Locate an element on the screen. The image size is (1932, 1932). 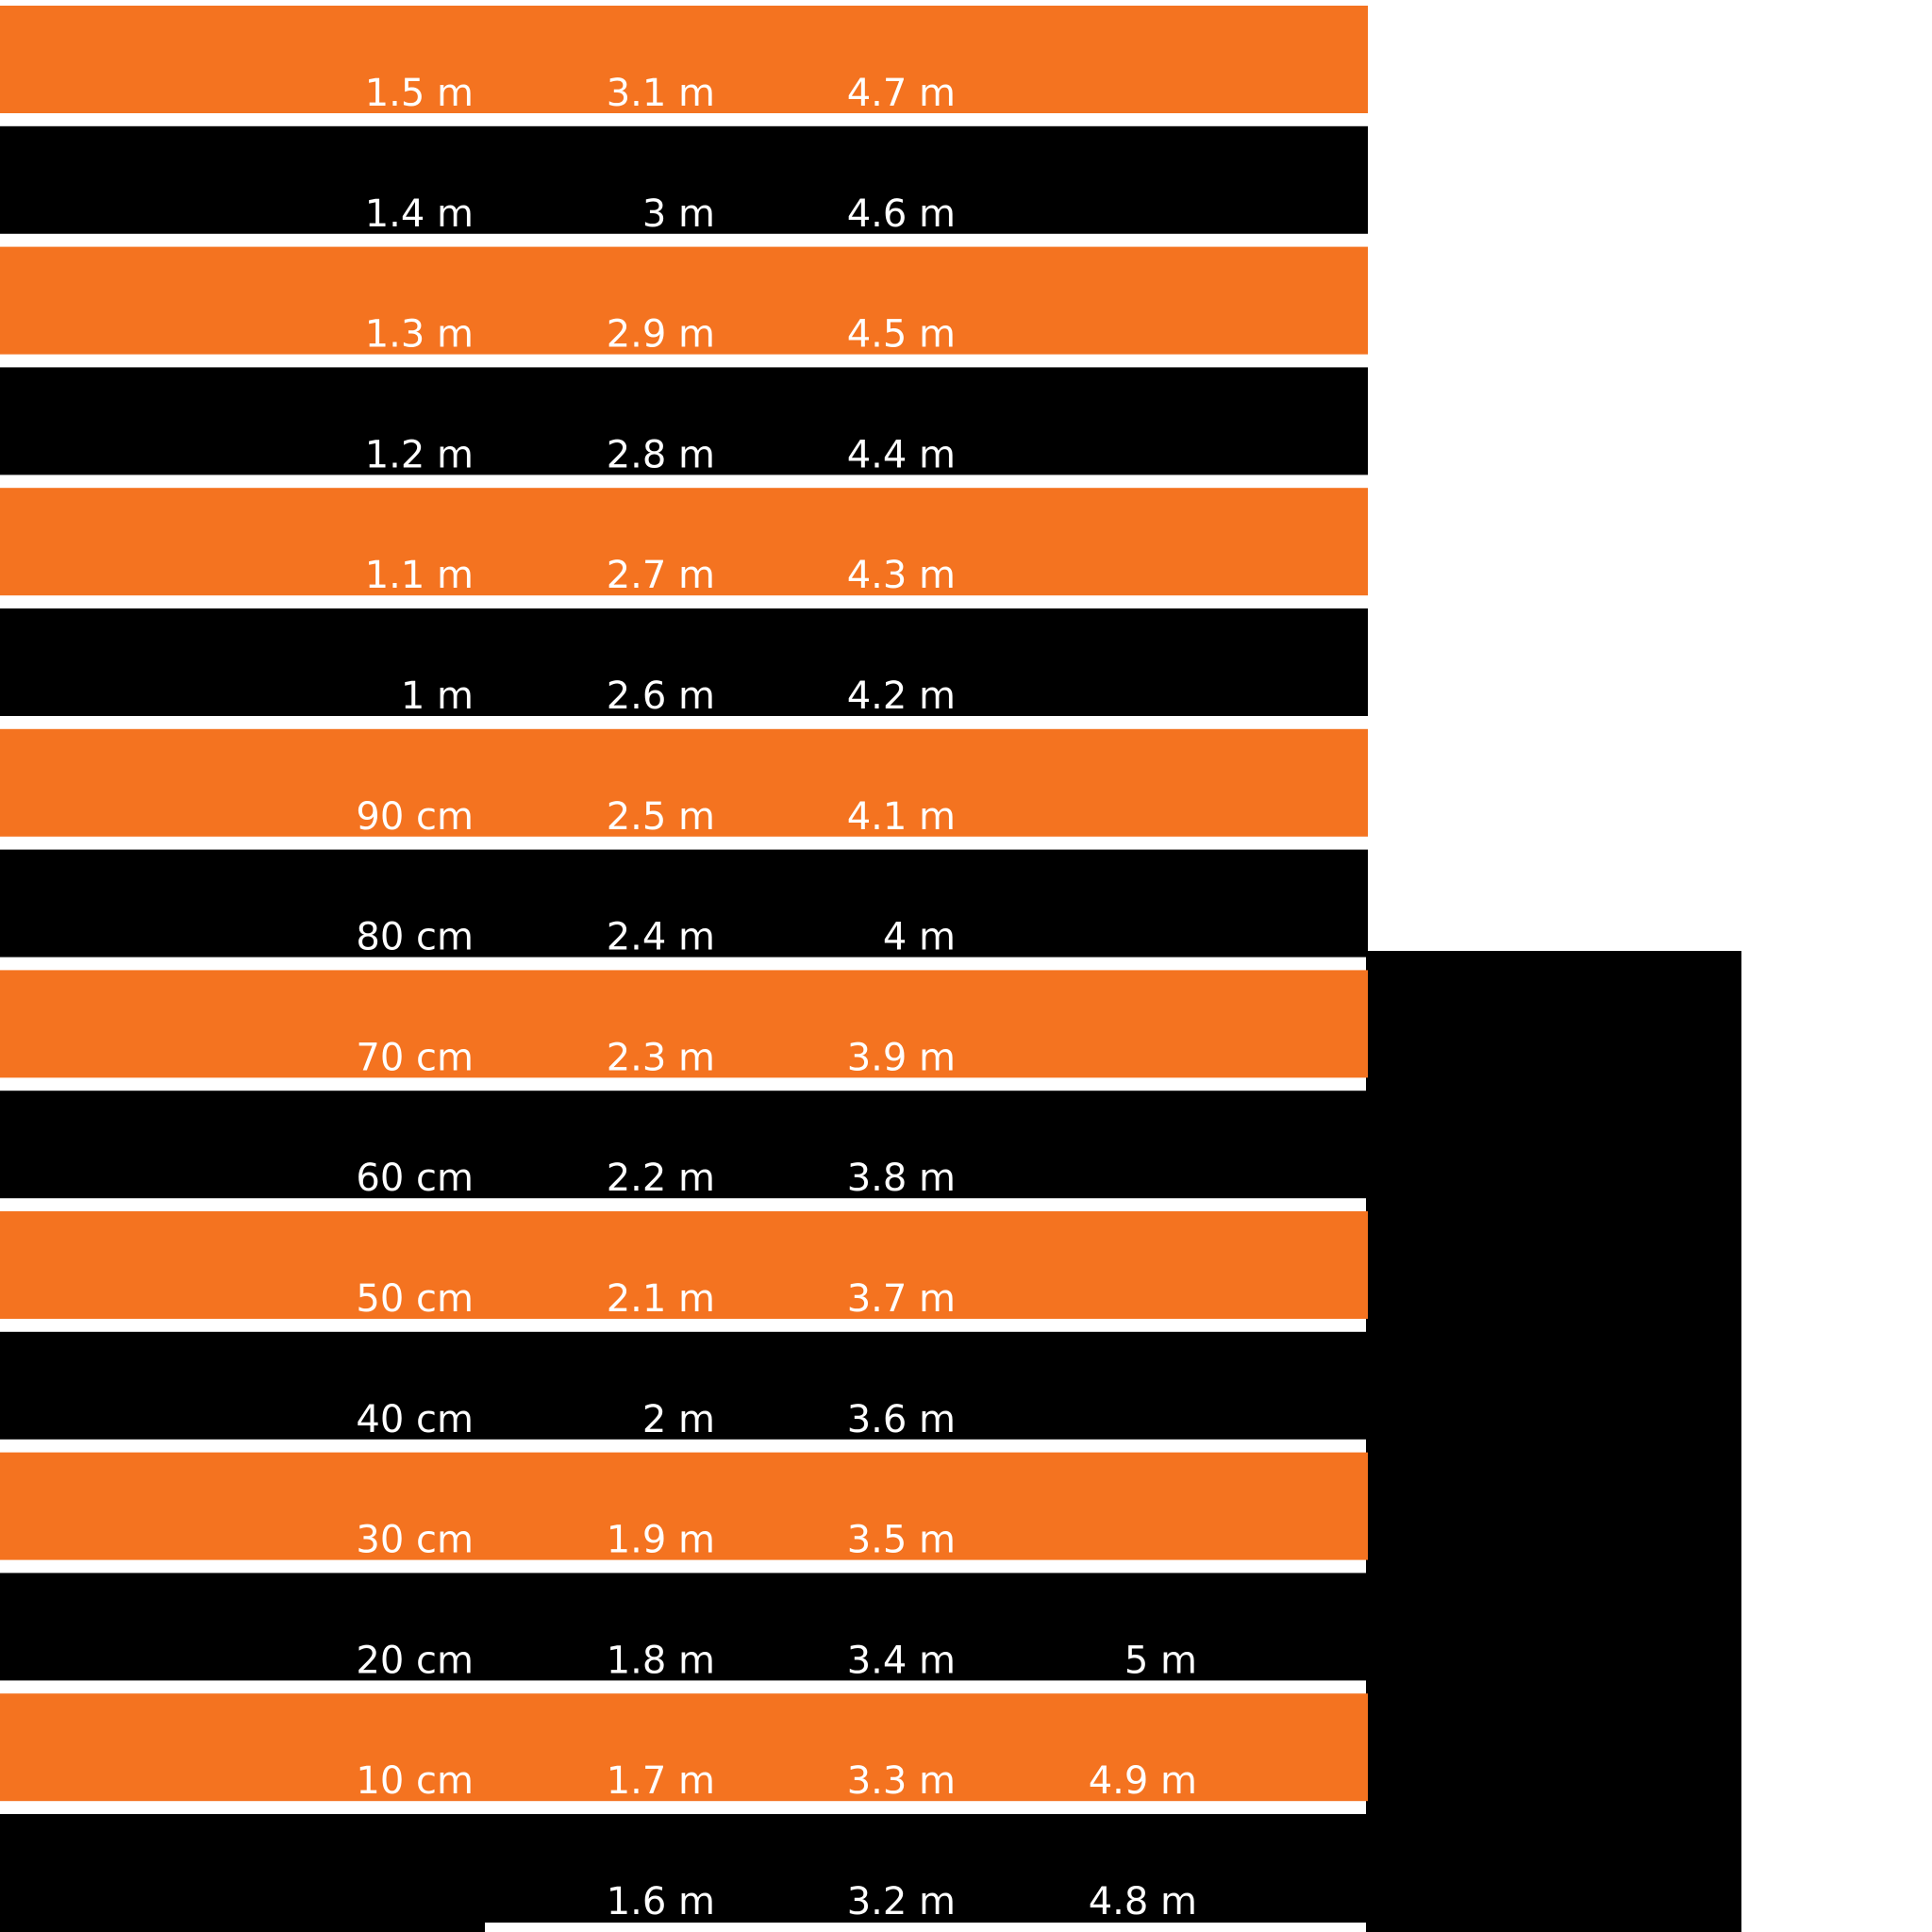
band-label: 3.3 m is located at coordinates (902, 1781).